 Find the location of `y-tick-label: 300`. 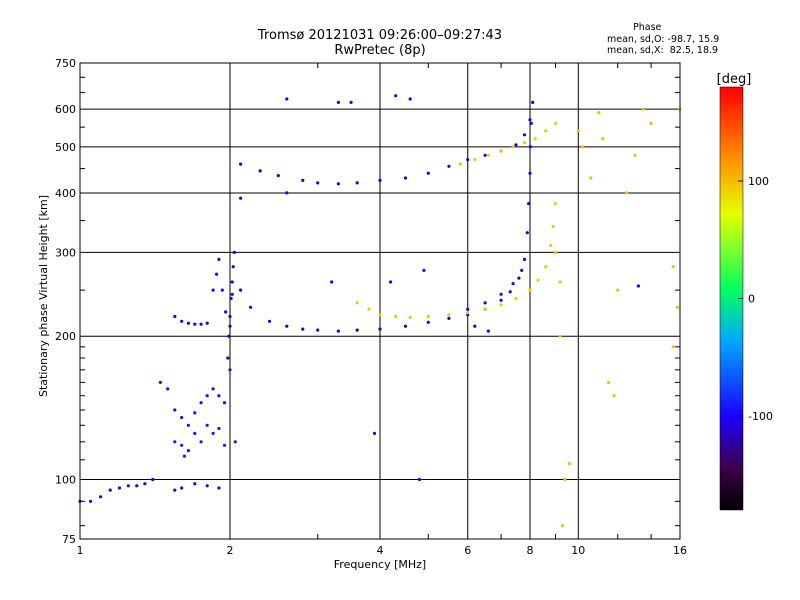

y-tick-label: 300 is located at coordinates (65, 252).